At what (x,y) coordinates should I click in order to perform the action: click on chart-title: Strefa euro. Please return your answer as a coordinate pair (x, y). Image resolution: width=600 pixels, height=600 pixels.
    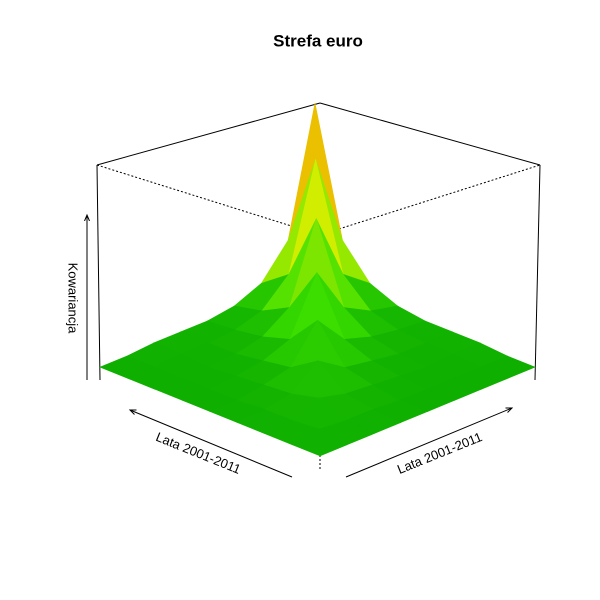
    Looking at the image, I should click on (318, 40).